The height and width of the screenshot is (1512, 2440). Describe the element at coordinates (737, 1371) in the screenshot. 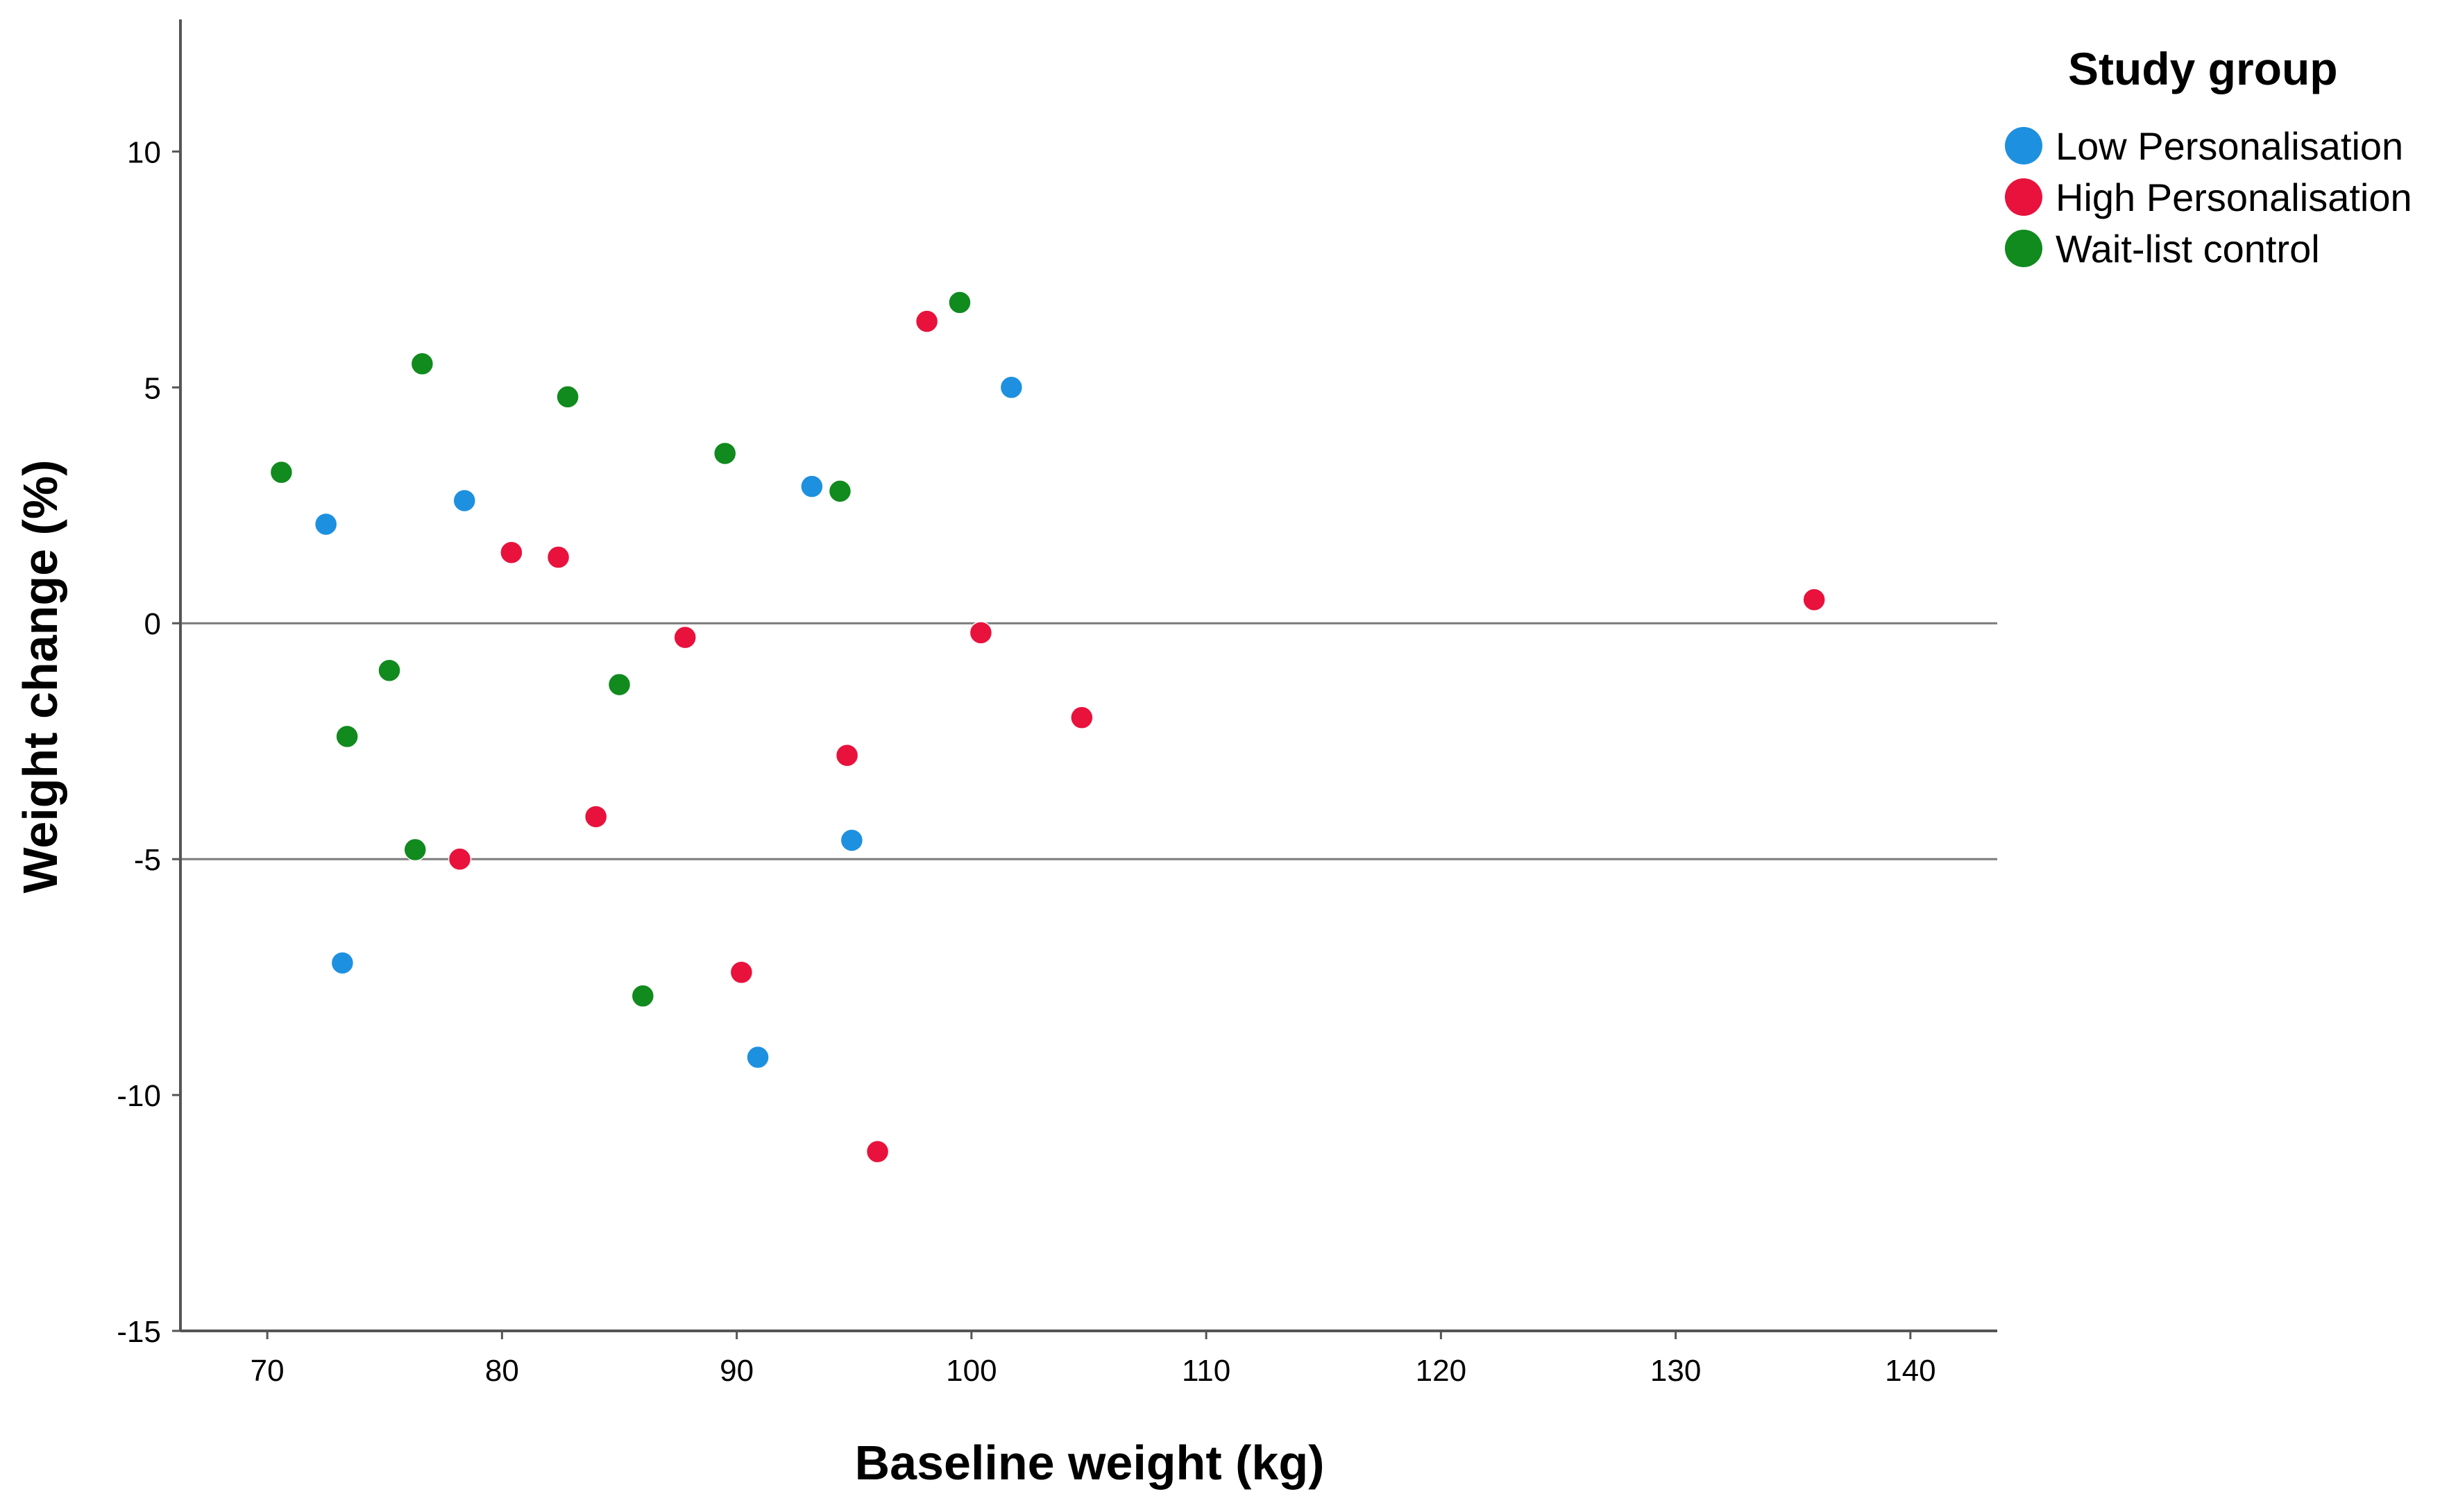

I see `x-tick-label: 90` at that location.